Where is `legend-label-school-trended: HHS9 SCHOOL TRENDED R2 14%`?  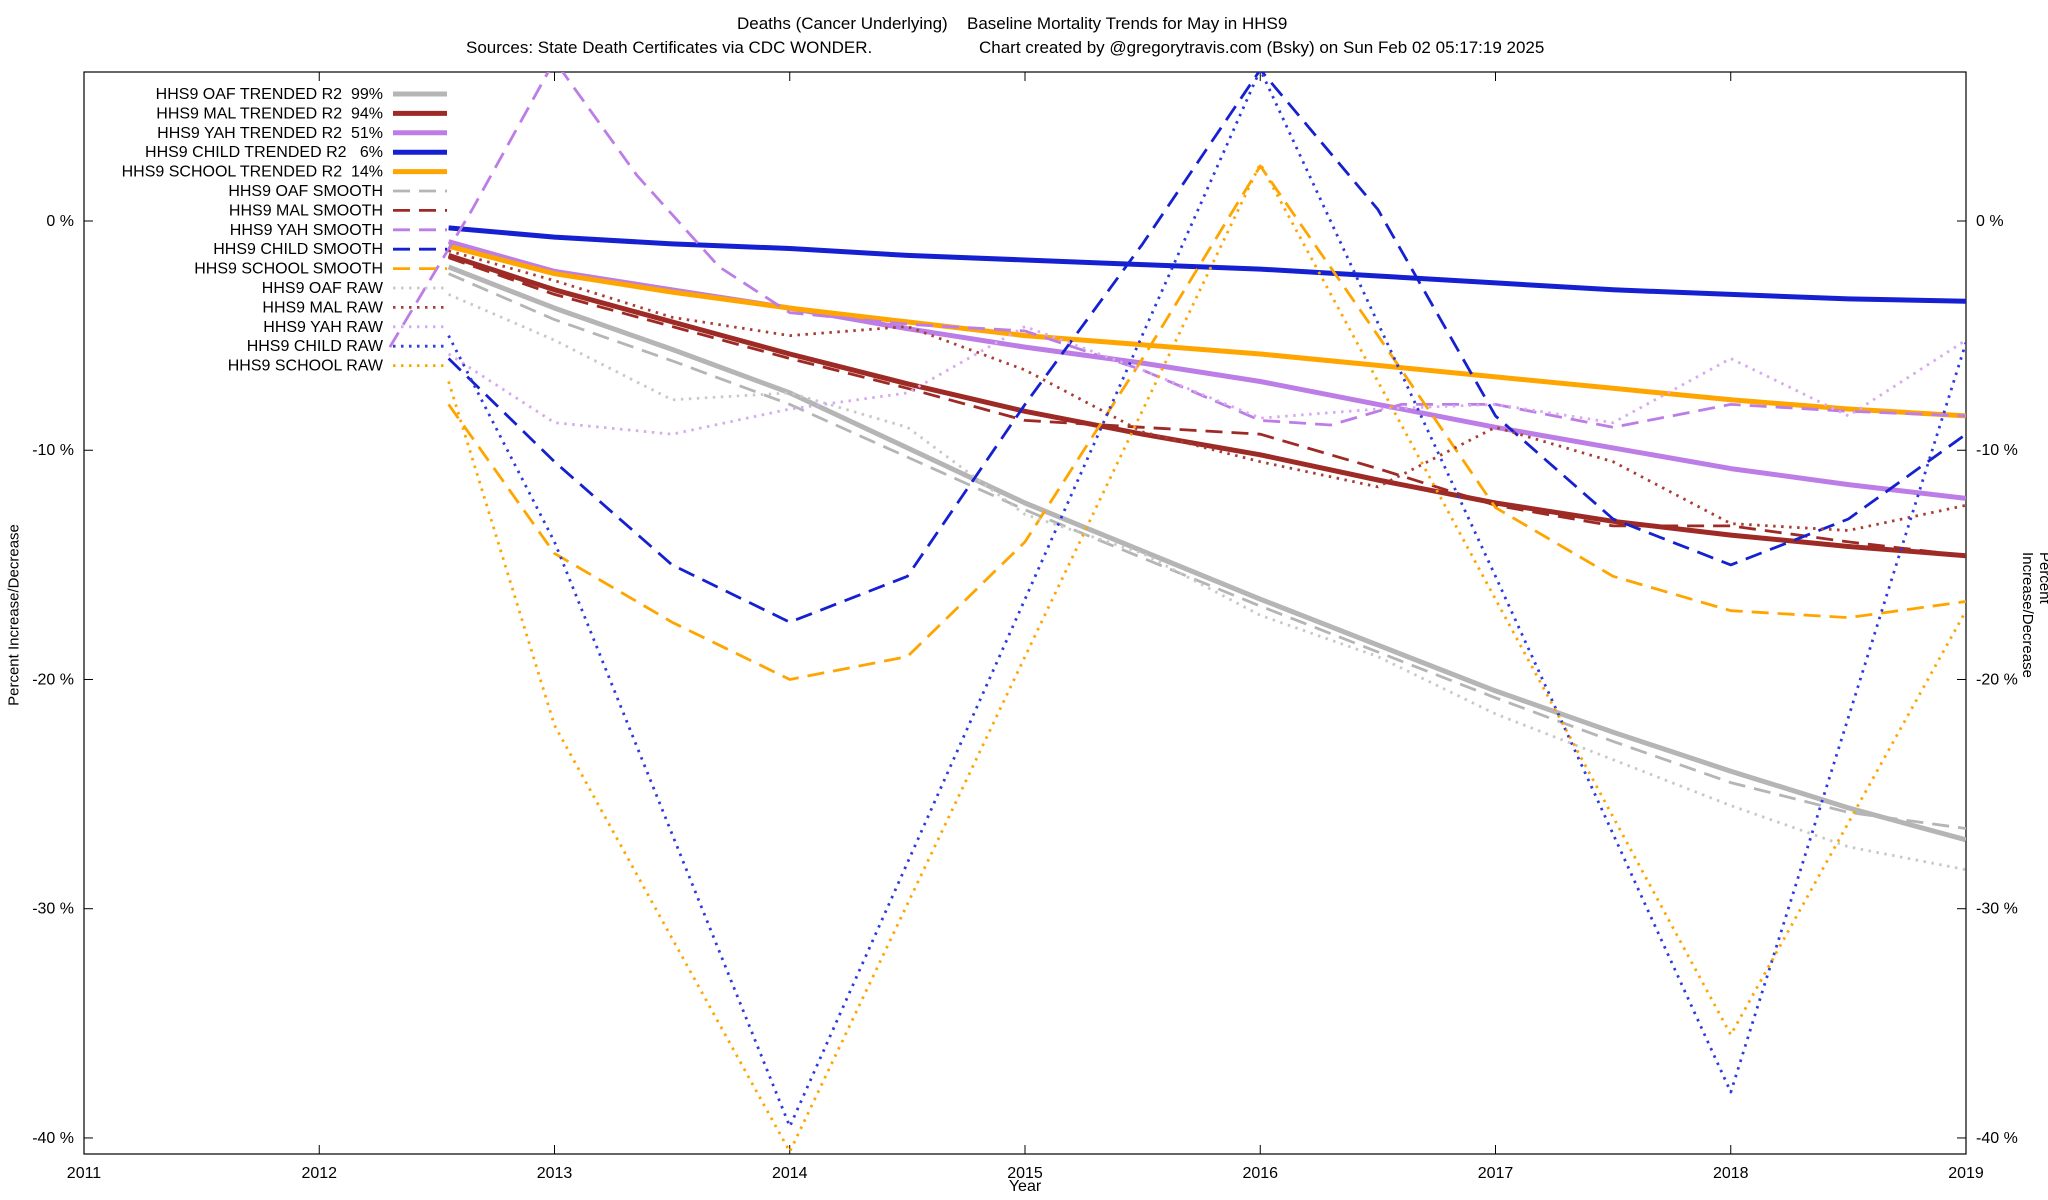 legend-label-school-trended: HHS9 SCHOOL TRENDED R2 14% is located at coordinates (252, 172).